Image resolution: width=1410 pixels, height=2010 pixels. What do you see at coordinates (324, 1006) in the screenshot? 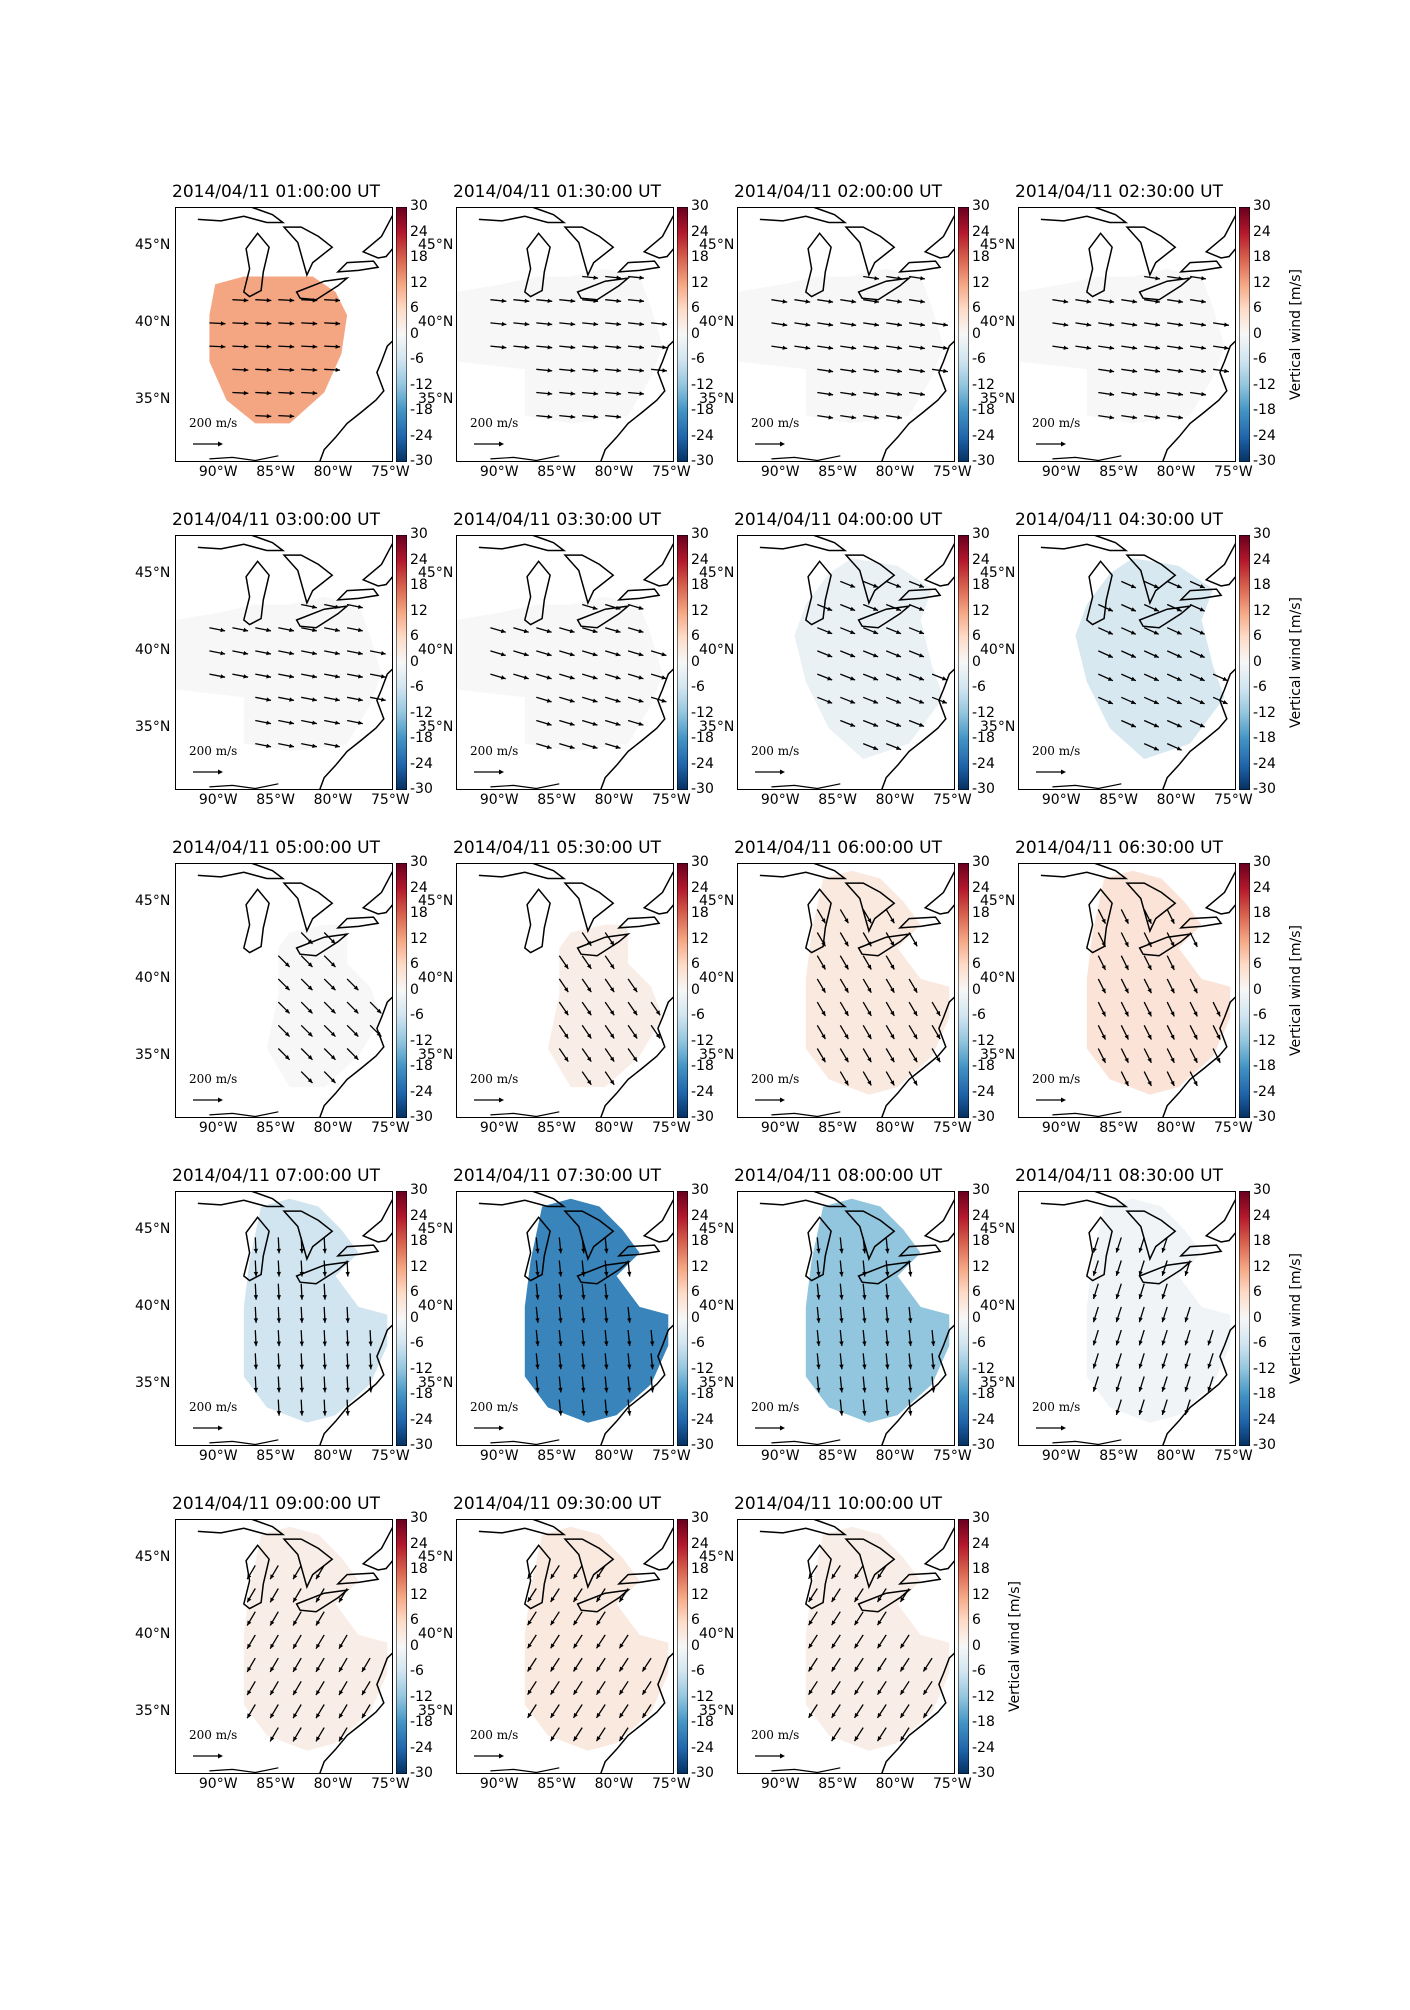
I see `vertical-wind-region` at bounding box center [324, 1006].